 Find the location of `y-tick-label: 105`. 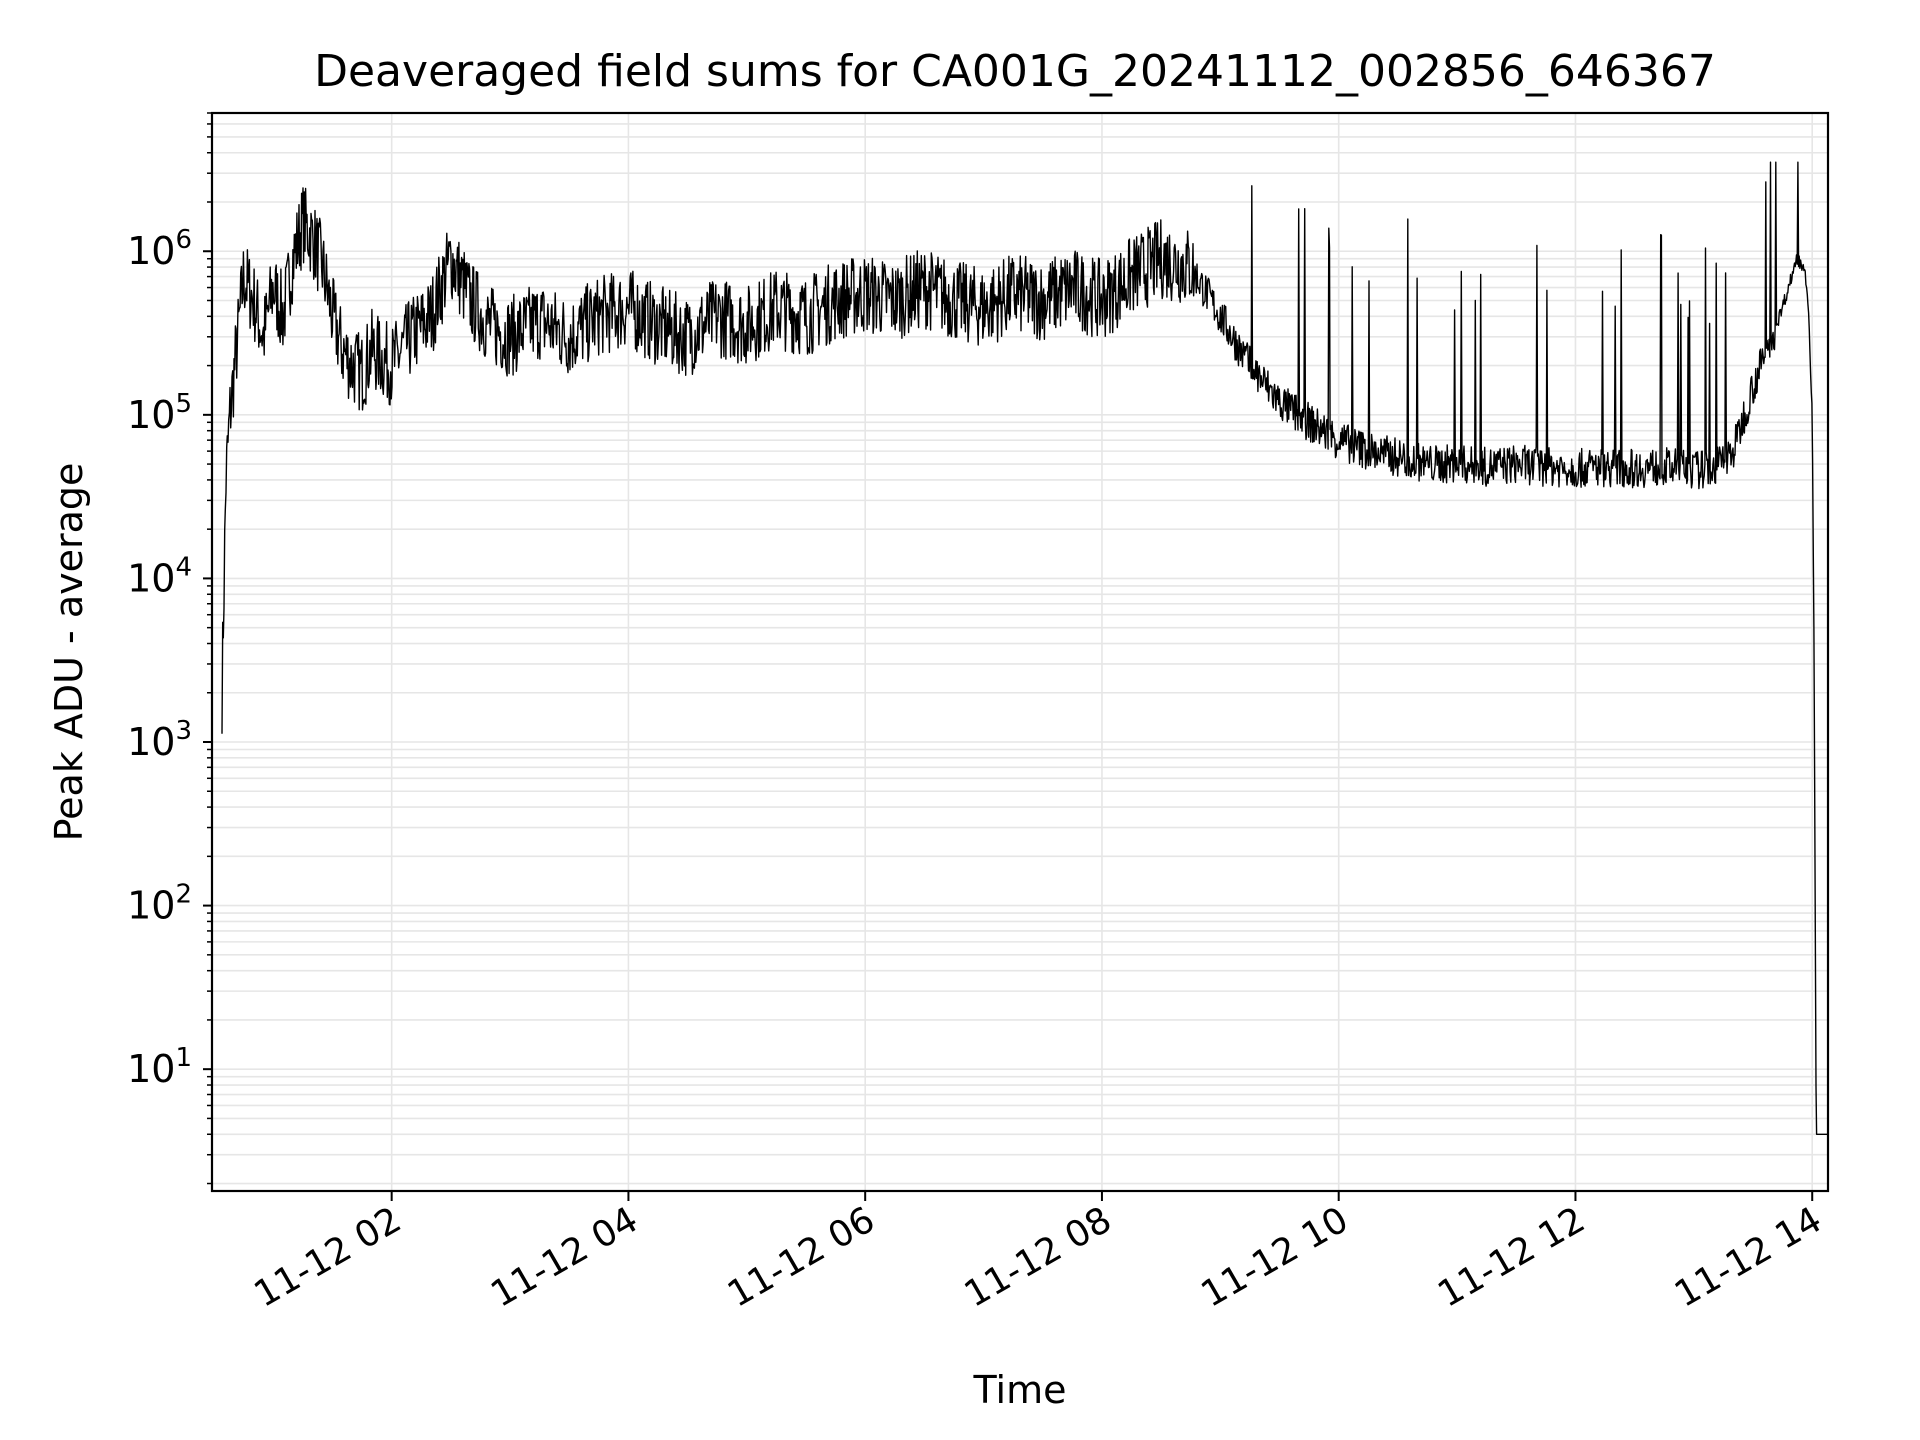

y-tick-label: 105 is located at coordinates (159, 413).